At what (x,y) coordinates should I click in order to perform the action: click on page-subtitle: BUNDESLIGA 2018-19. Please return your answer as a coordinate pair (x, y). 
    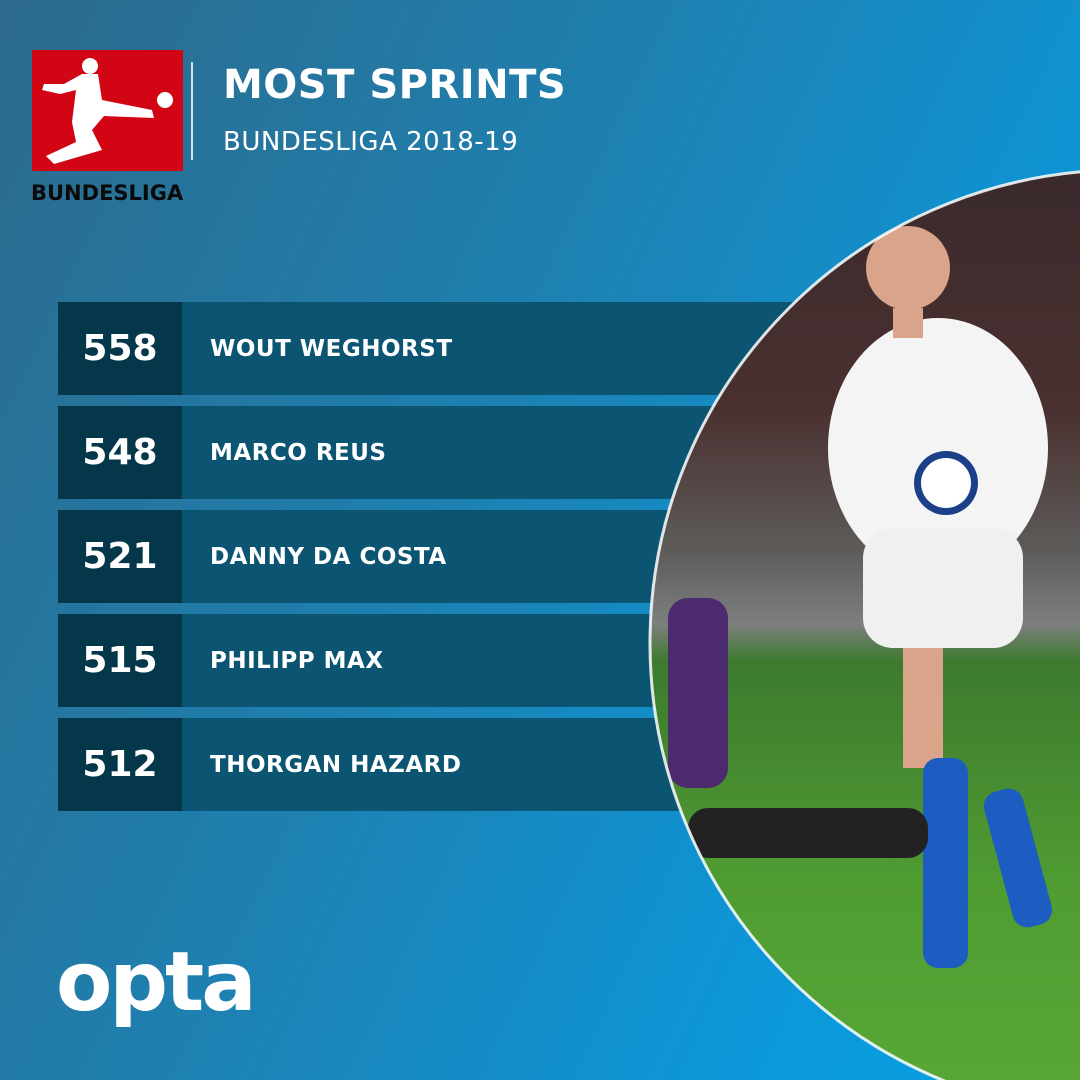
    Looking at the image, I should click on (371, 142).